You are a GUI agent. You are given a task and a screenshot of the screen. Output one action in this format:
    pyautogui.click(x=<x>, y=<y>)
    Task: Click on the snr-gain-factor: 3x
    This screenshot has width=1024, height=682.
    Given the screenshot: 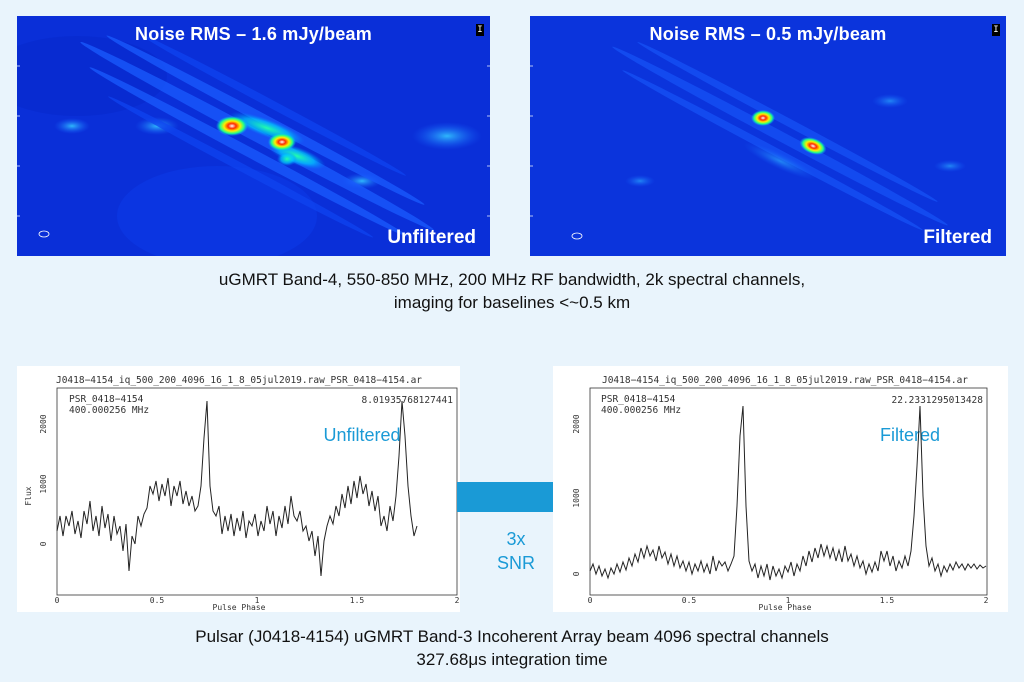 What is the action you would take?
    pyautogui.click(x=516, y=539)
    